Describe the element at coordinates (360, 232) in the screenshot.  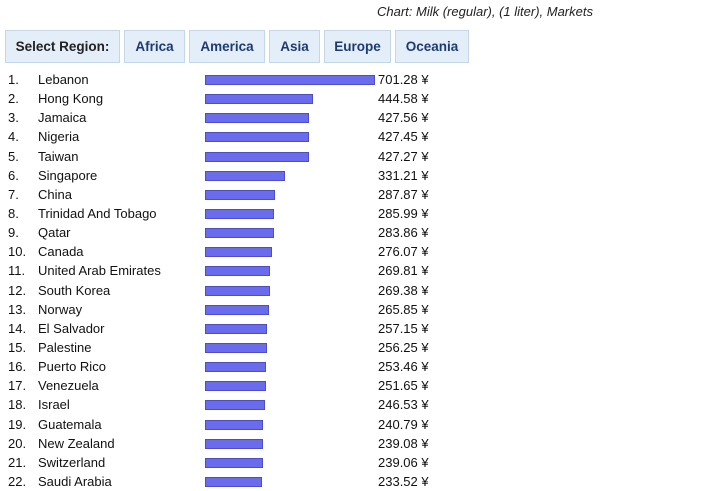
I see `table-row: 9. Qatar 283.86 ¥` at that location.